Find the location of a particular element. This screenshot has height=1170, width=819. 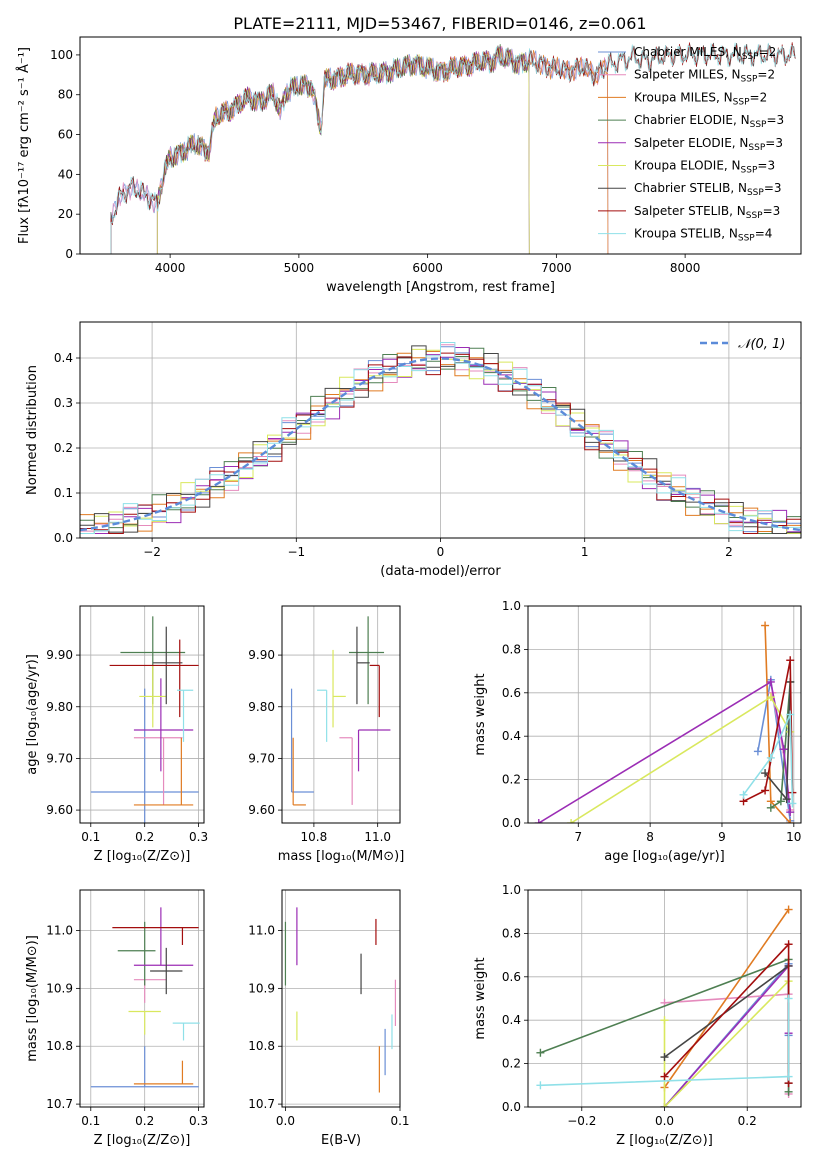

x-tick-label: 0.1 is located at coordinates (399, 1121).